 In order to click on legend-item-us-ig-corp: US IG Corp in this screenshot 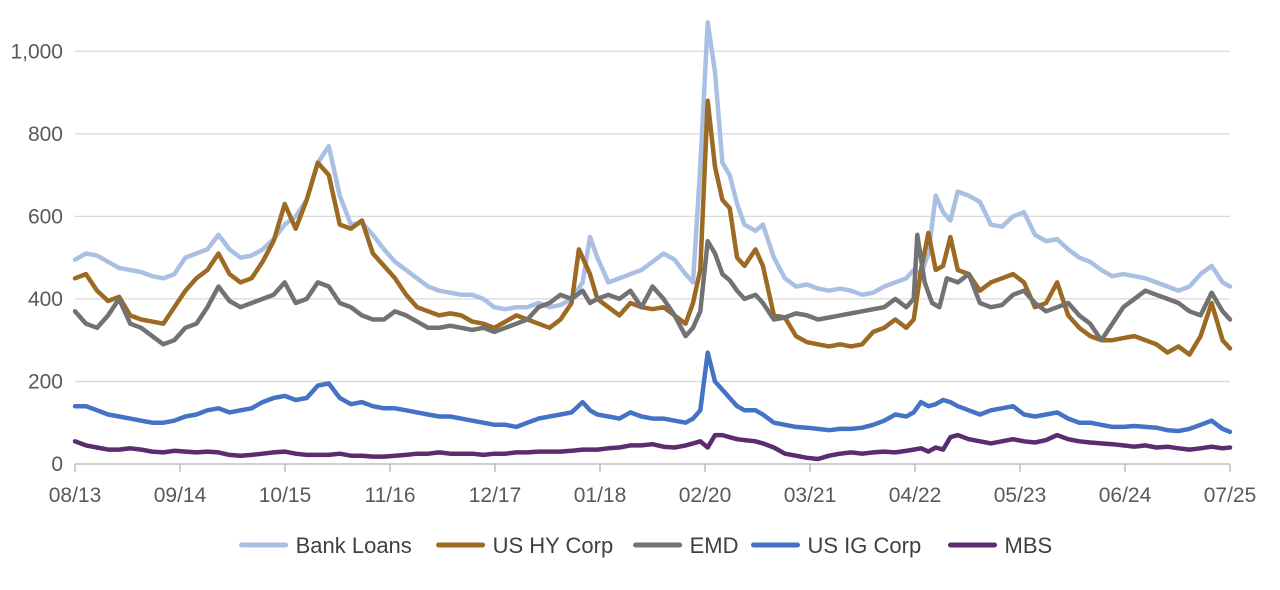, I will do `click(836, 545)`.